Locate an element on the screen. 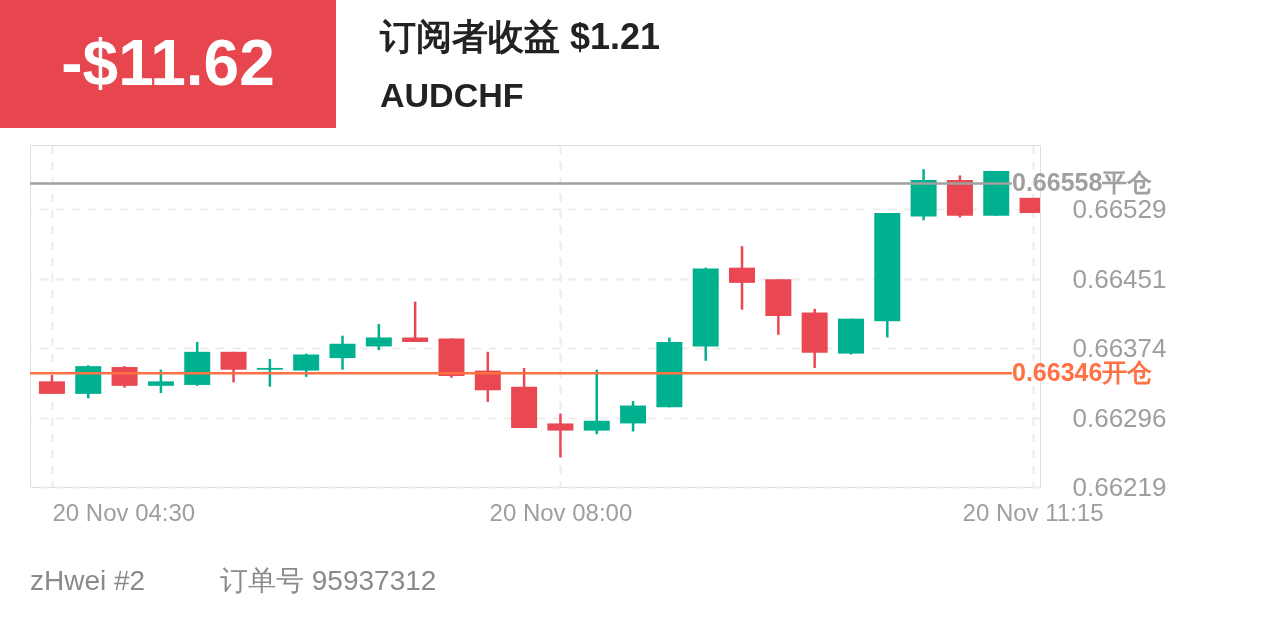 The height and width of the screenshot is (633, 1266). text: zHwei #2 is located at coordinates (88, 580).